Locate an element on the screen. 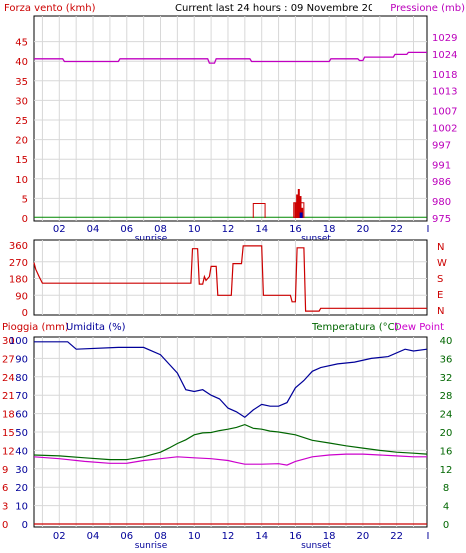  panel1-x-axis: 02 04 06 08 10 12 14 16 18 20 22 I is located at coordinates (241, 229).